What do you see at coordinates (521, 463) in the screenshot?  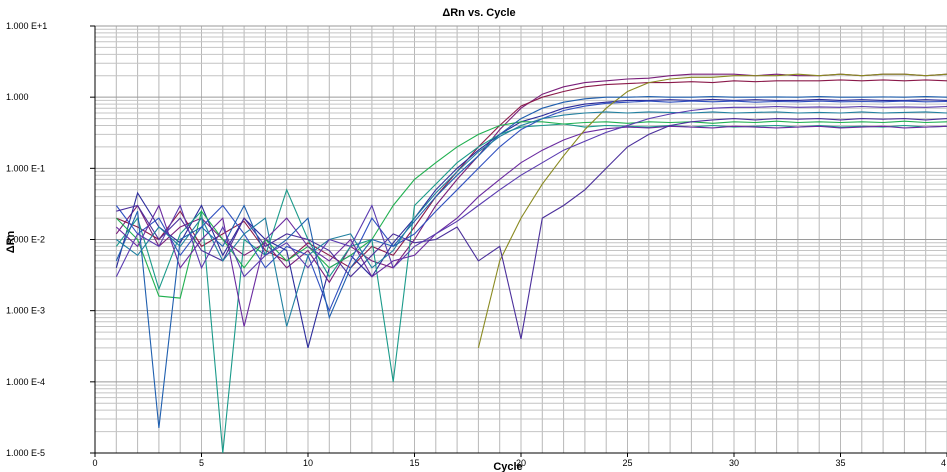 I see `x-tick-label: 20` at bounding box center [521, 463].